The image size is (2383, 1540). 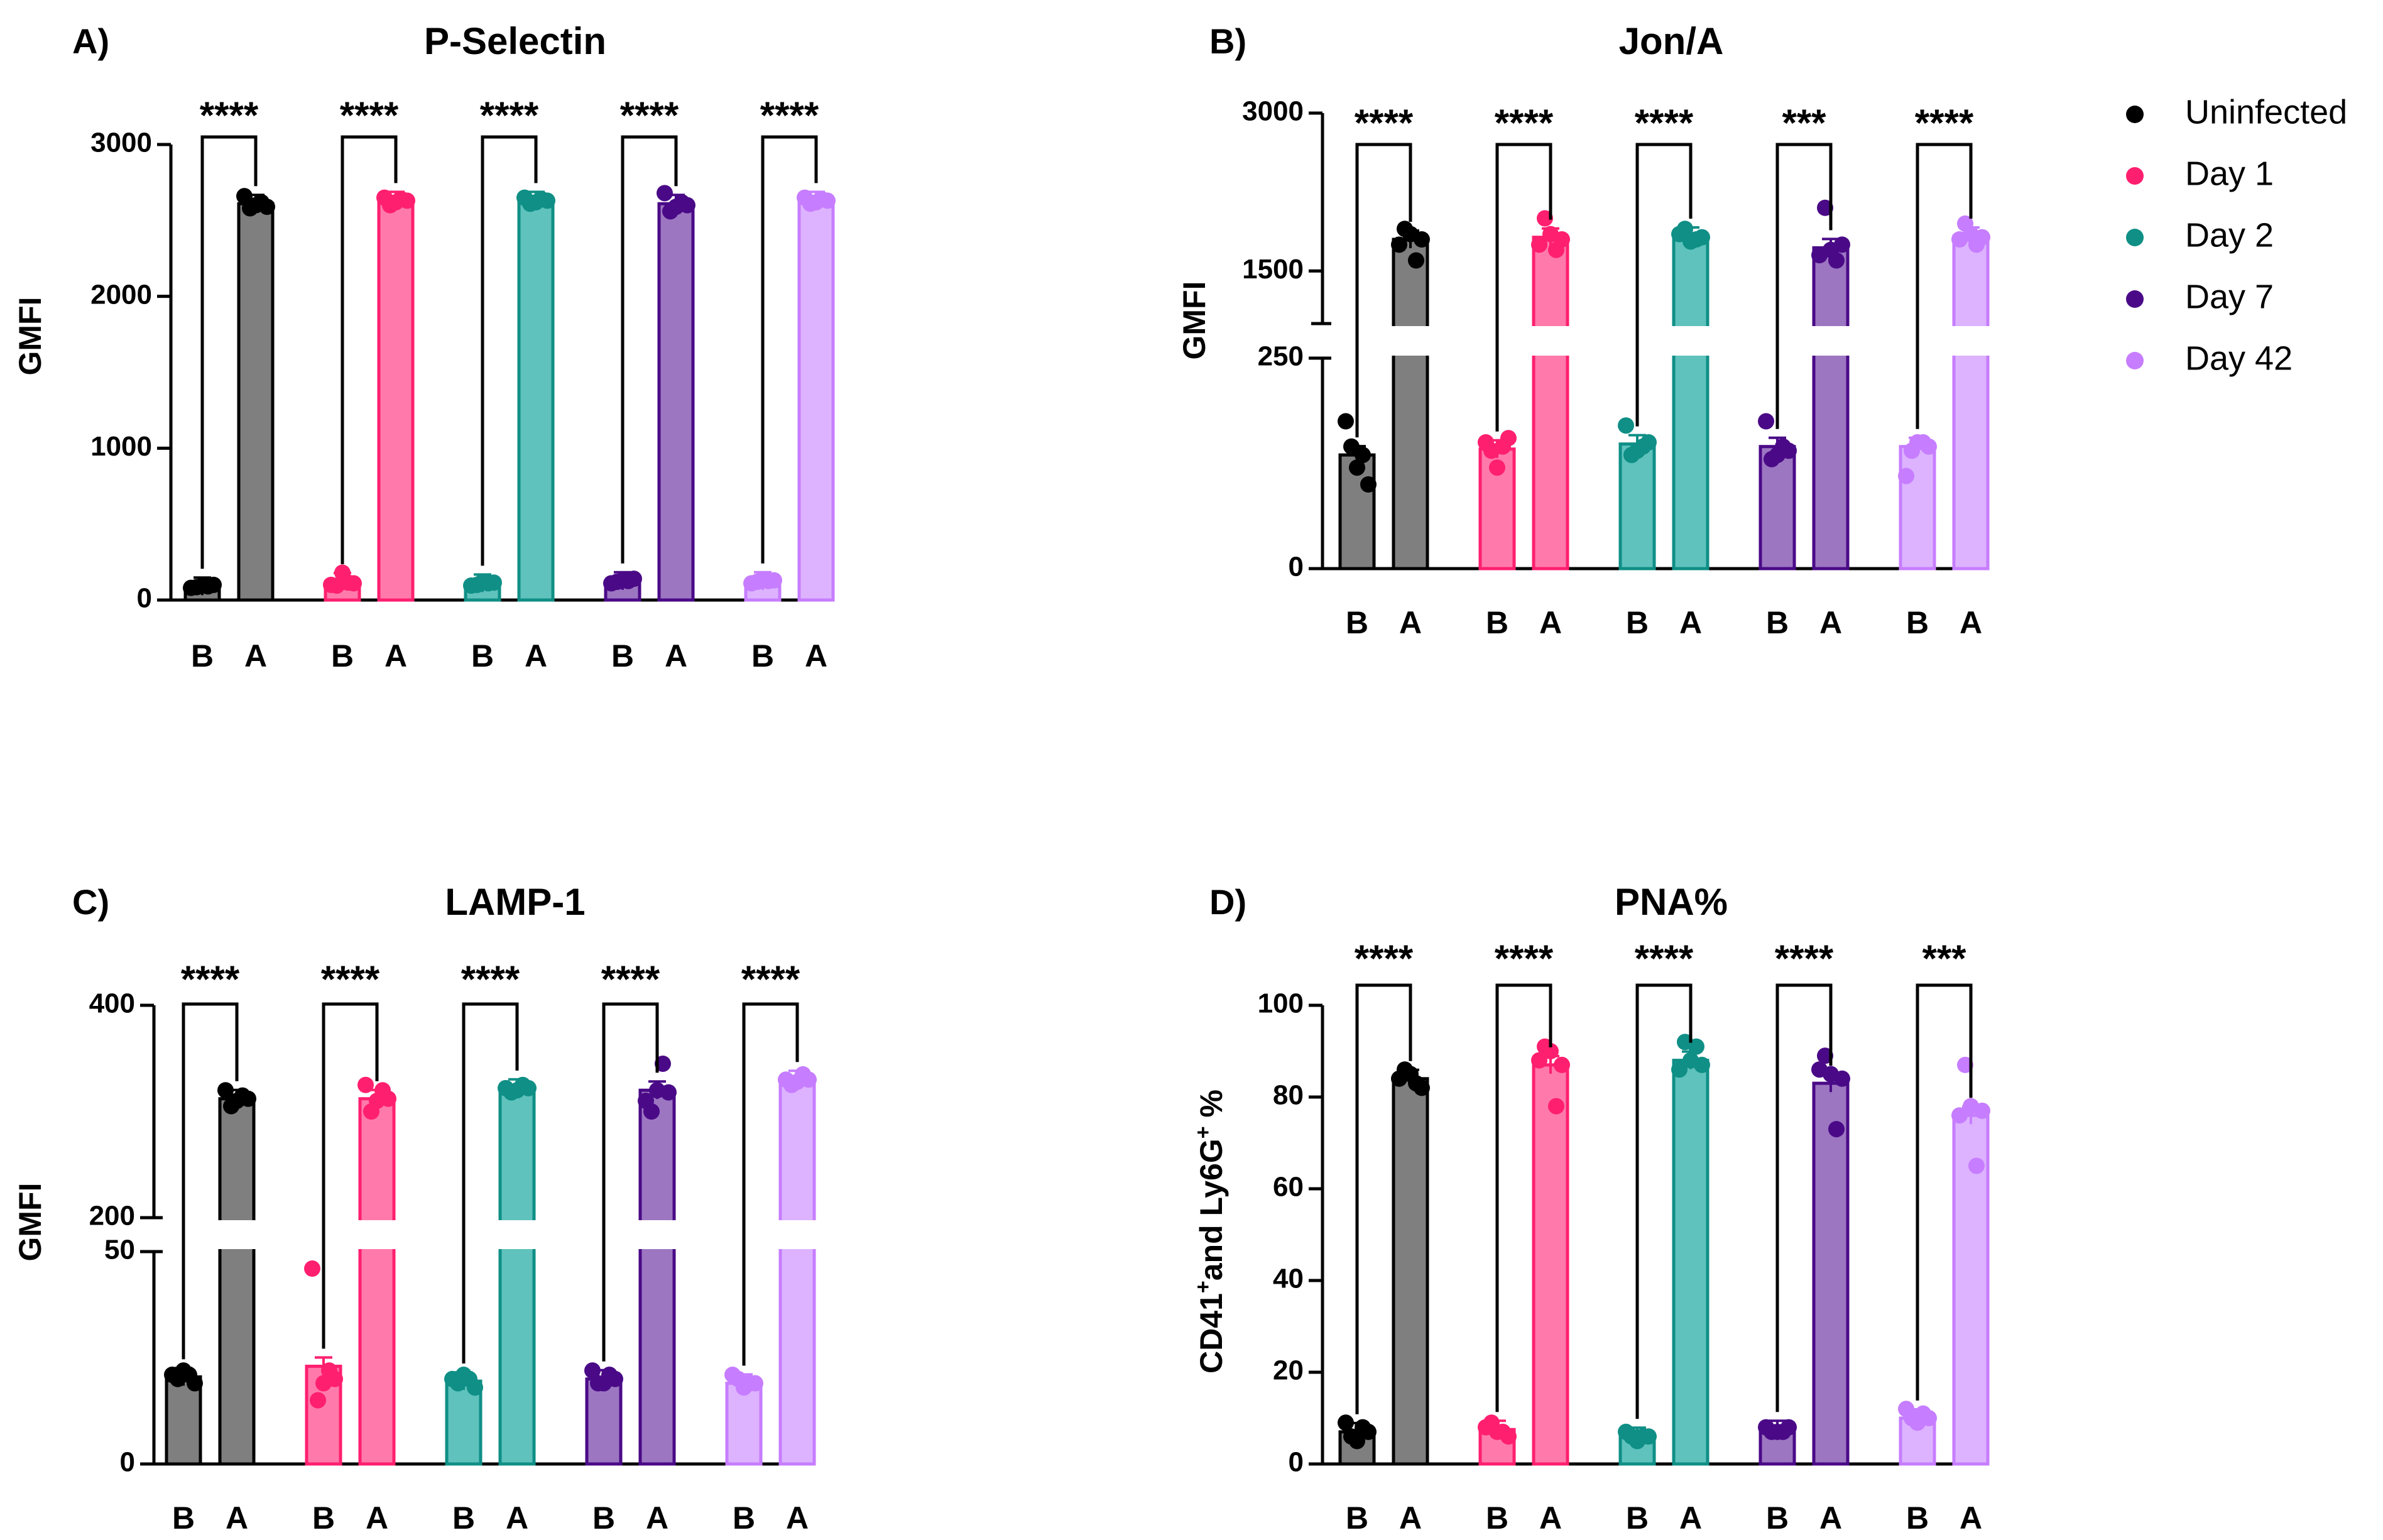 I want to click on y-tick-label: 0, so click(x=1296, y=567).